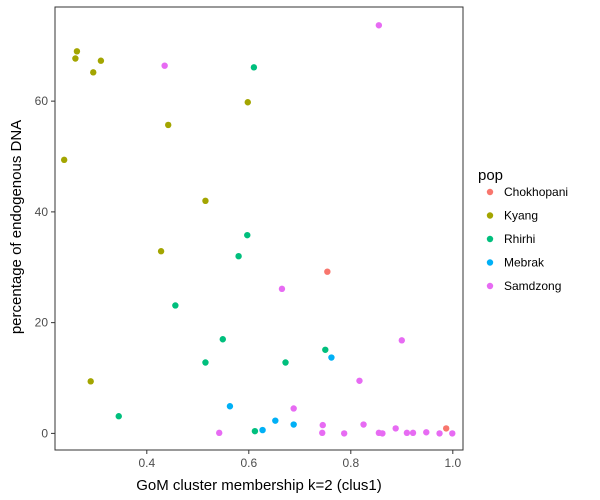  What do you see at coordinates (452, 463) in the screenshot?
I see `x-tick-label: 1.0` at bounding box center [452, 463].